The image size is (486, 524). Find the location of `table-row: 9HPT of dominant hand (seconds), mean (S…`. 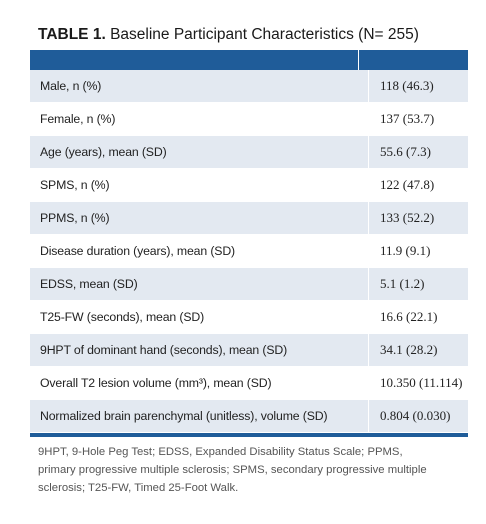

table-row: 9HPT of dominant hand (seconds), mean (S… is located at coordinates (249, 350).